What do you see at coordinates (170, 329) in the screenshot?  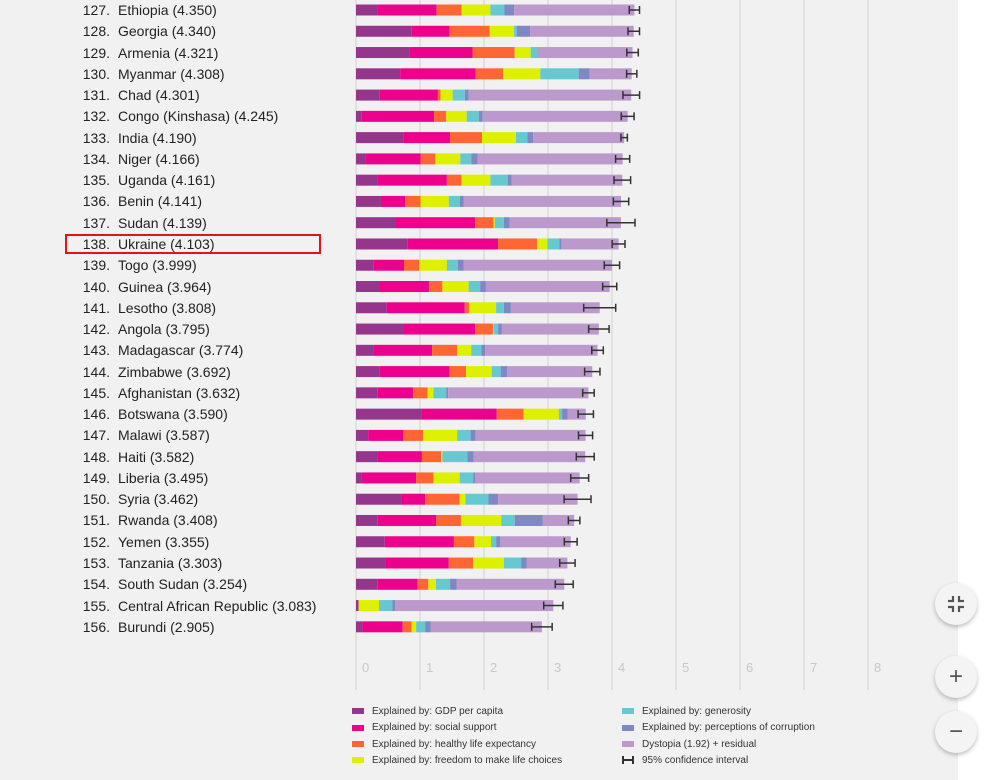 I see `country-row-label: 142. Angola (3.795)` at bounding box center [170, 329].